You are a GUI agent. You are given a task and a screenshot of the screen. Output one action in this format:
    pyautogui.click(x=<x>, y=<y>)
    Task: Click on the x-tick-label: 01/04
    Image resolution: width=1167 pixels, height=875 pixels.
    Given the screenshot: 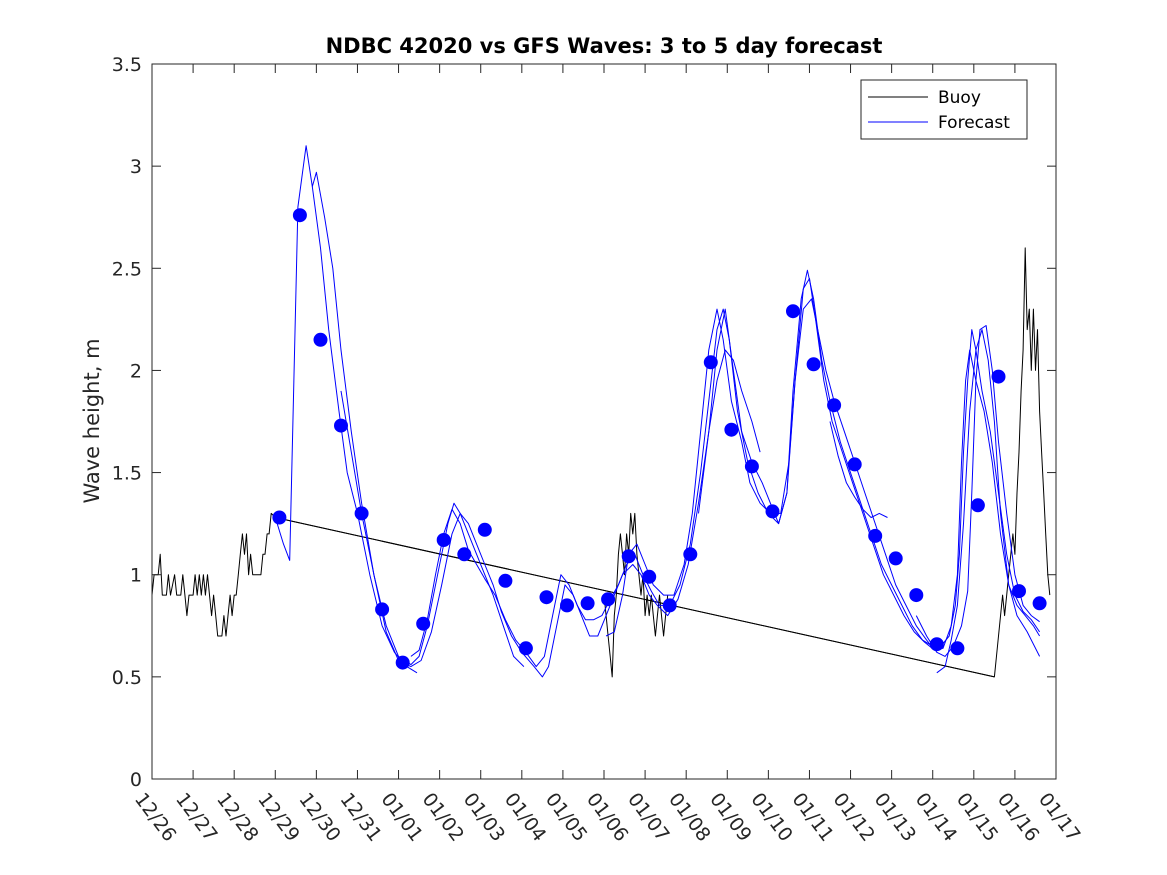 What is the action you would take?
    pyautogui.click(x=525, y=817)
    